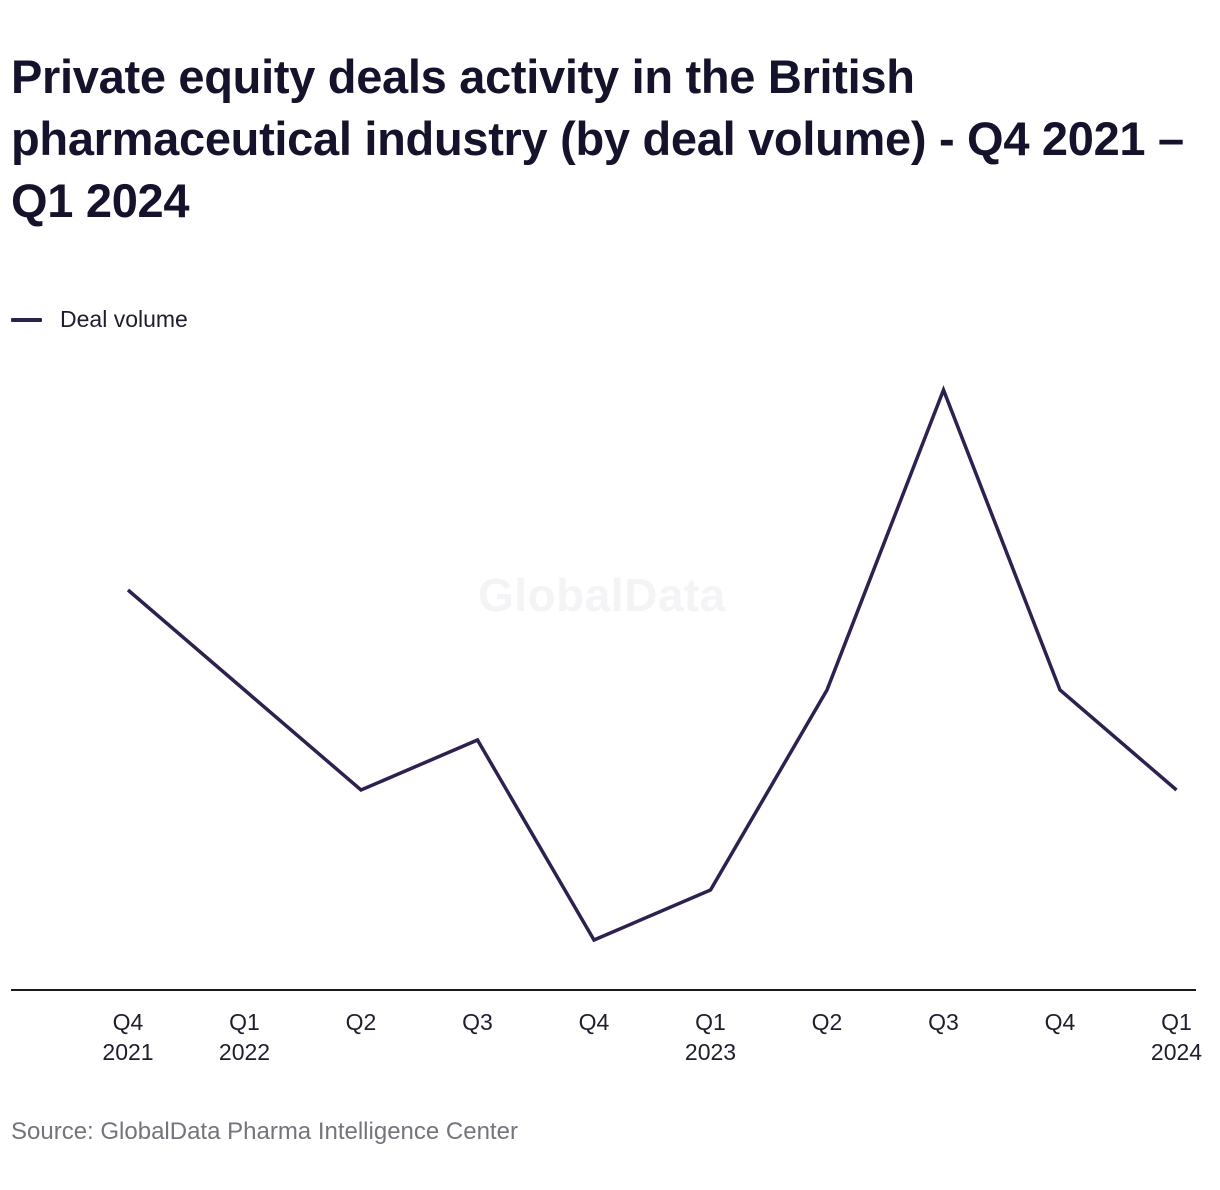 The width and height of the screenshot is (1220, 1190). I want to click on watermark-logo: GlobalData, so click(602, 595).